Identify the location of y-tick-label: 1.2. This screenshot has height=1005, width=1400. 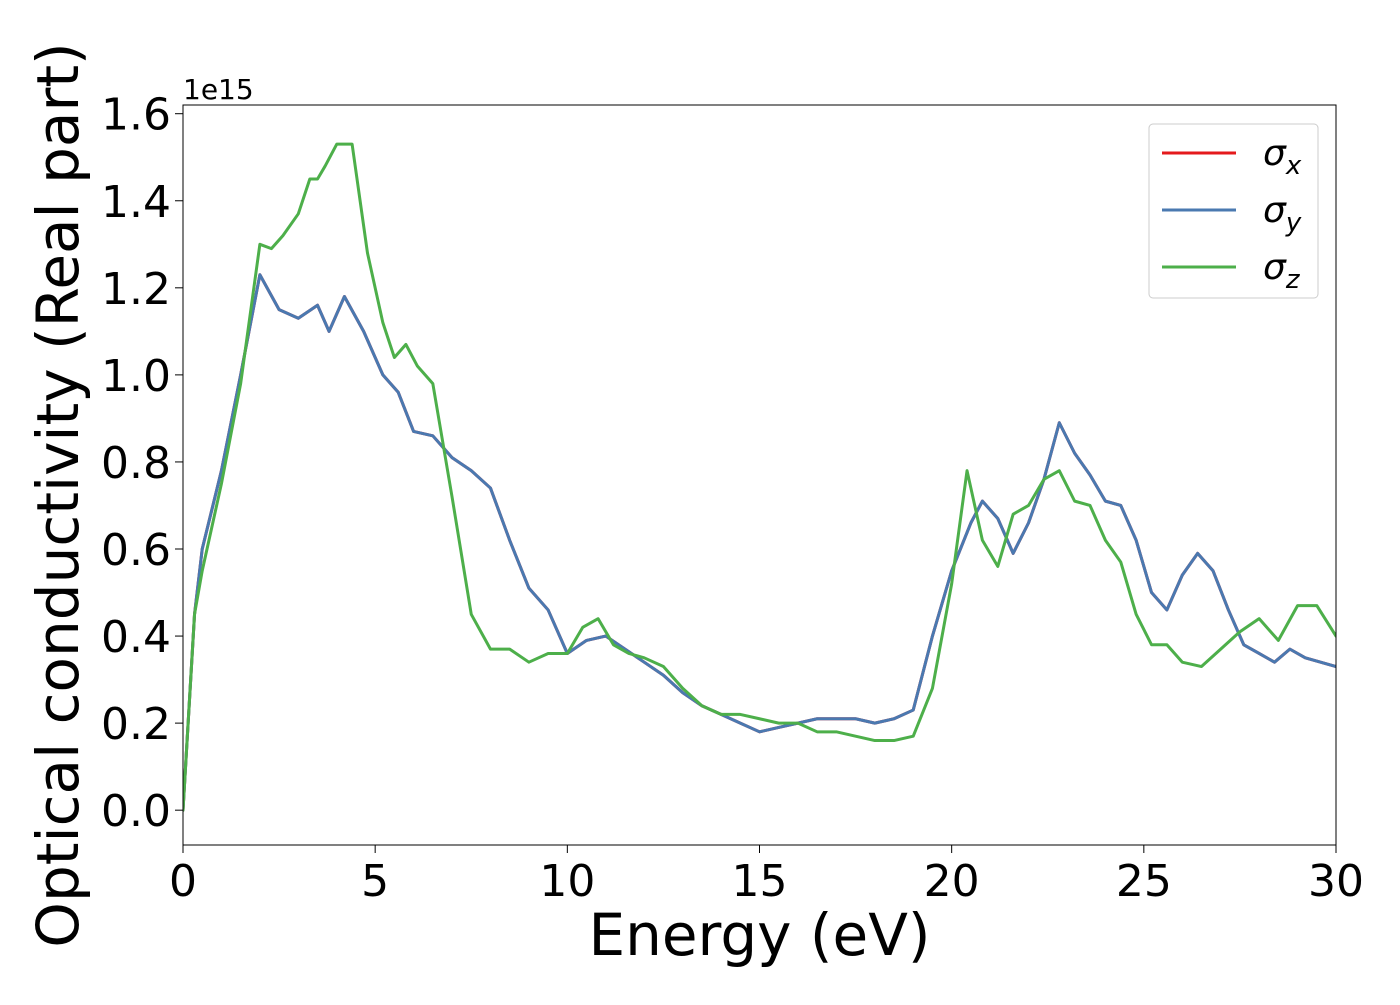
(136, 289).